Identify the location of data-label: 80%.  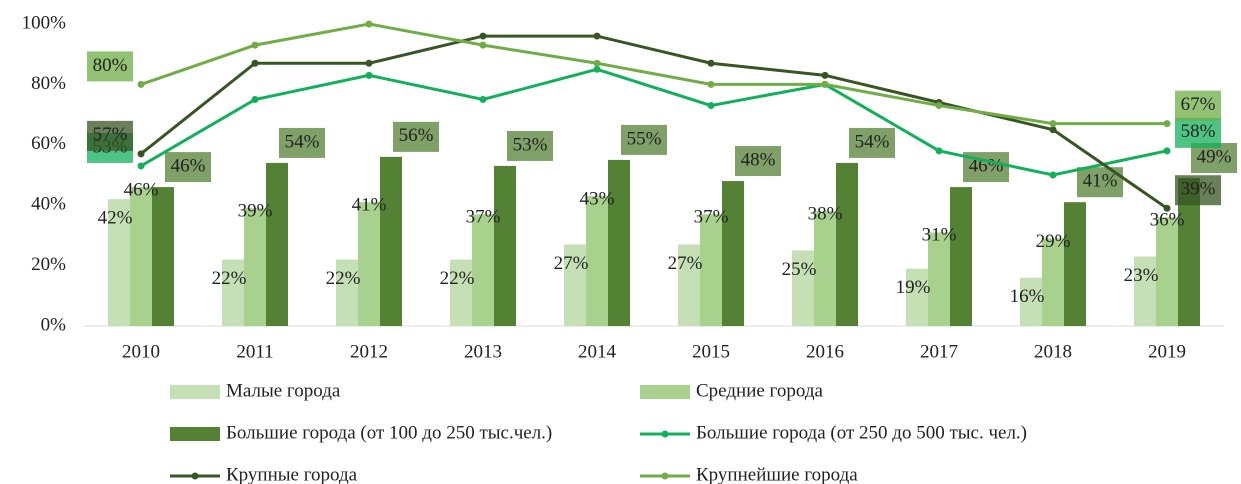
(110, 65).